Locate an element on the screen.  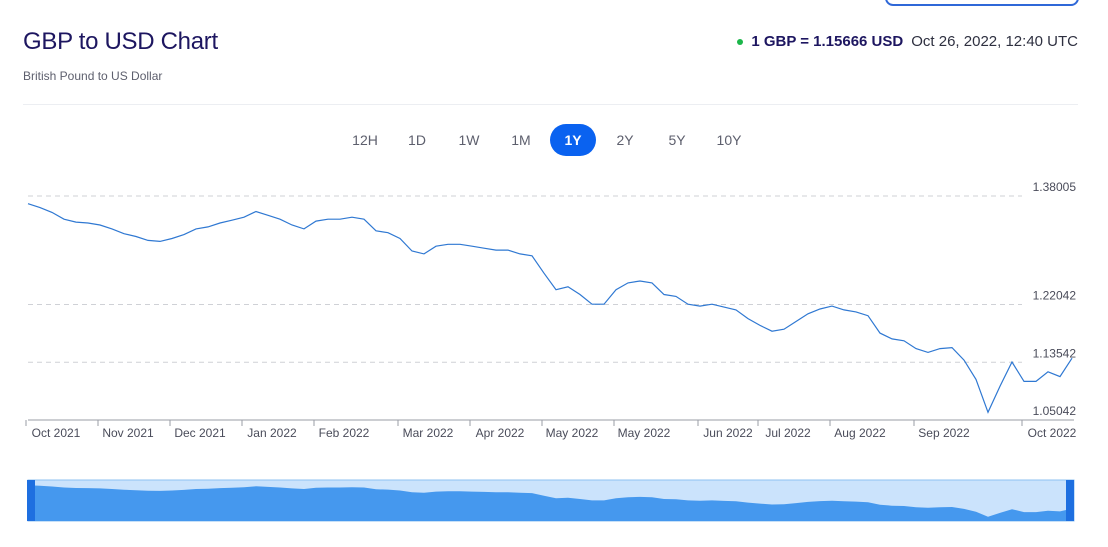
x-tick-label: Apr 2022 is located at coordinates (500, 433).